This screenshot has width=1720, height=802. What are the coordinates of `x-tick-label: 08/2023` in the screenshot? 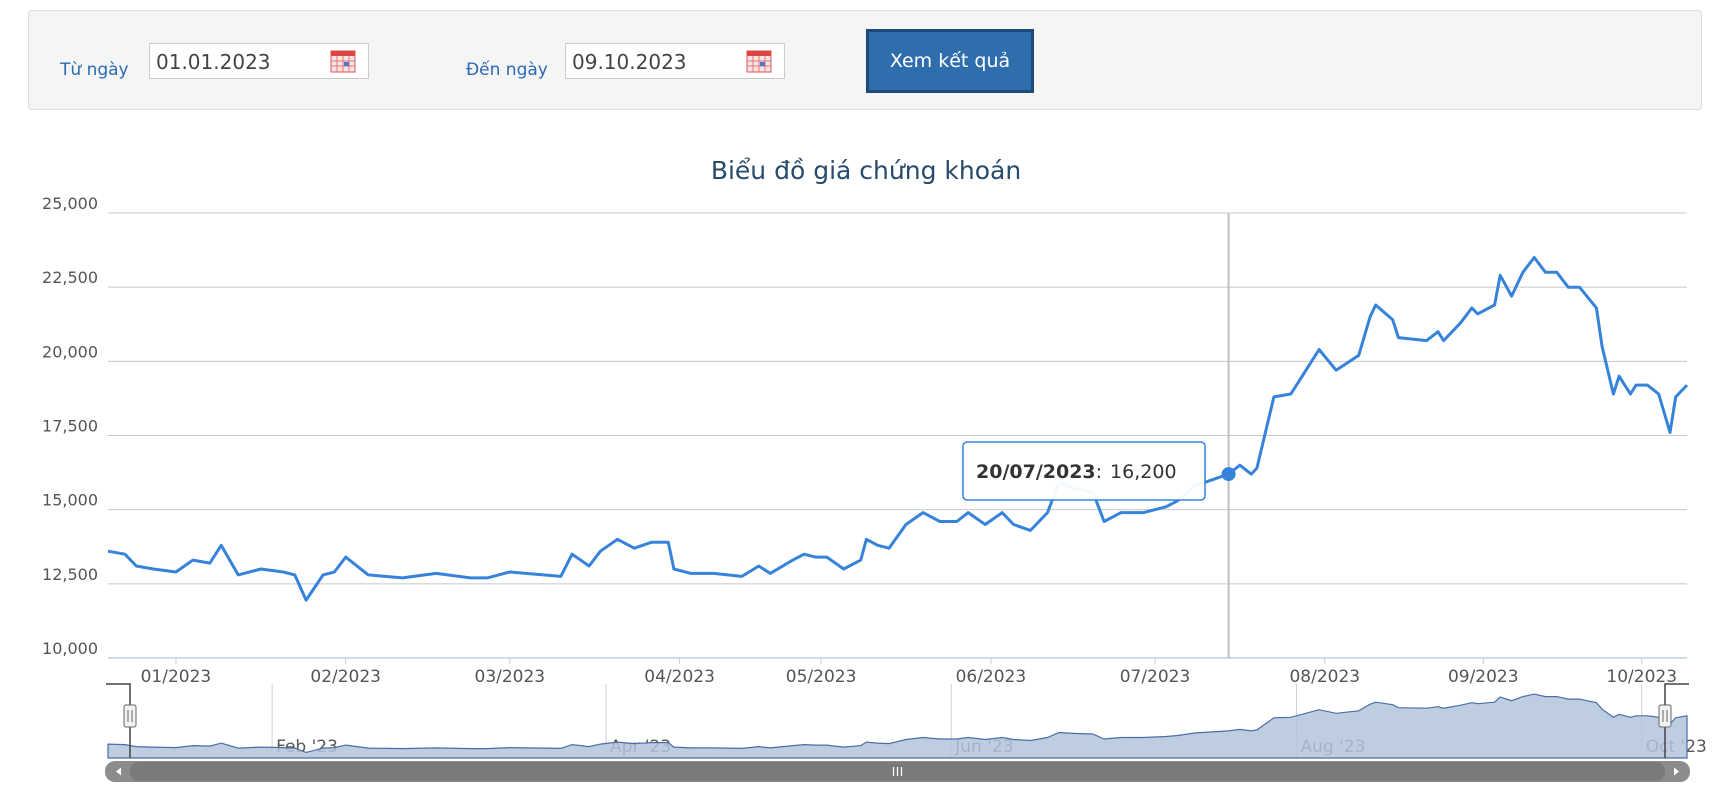 It's located at (1324, 677).